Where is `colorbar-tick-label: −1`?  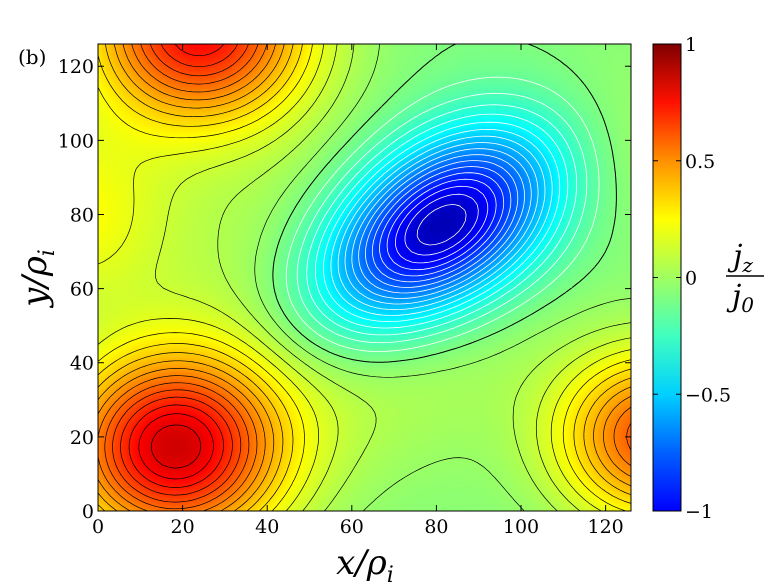 colorbar-tick-label: −1 is located at coordinates (699, 512).